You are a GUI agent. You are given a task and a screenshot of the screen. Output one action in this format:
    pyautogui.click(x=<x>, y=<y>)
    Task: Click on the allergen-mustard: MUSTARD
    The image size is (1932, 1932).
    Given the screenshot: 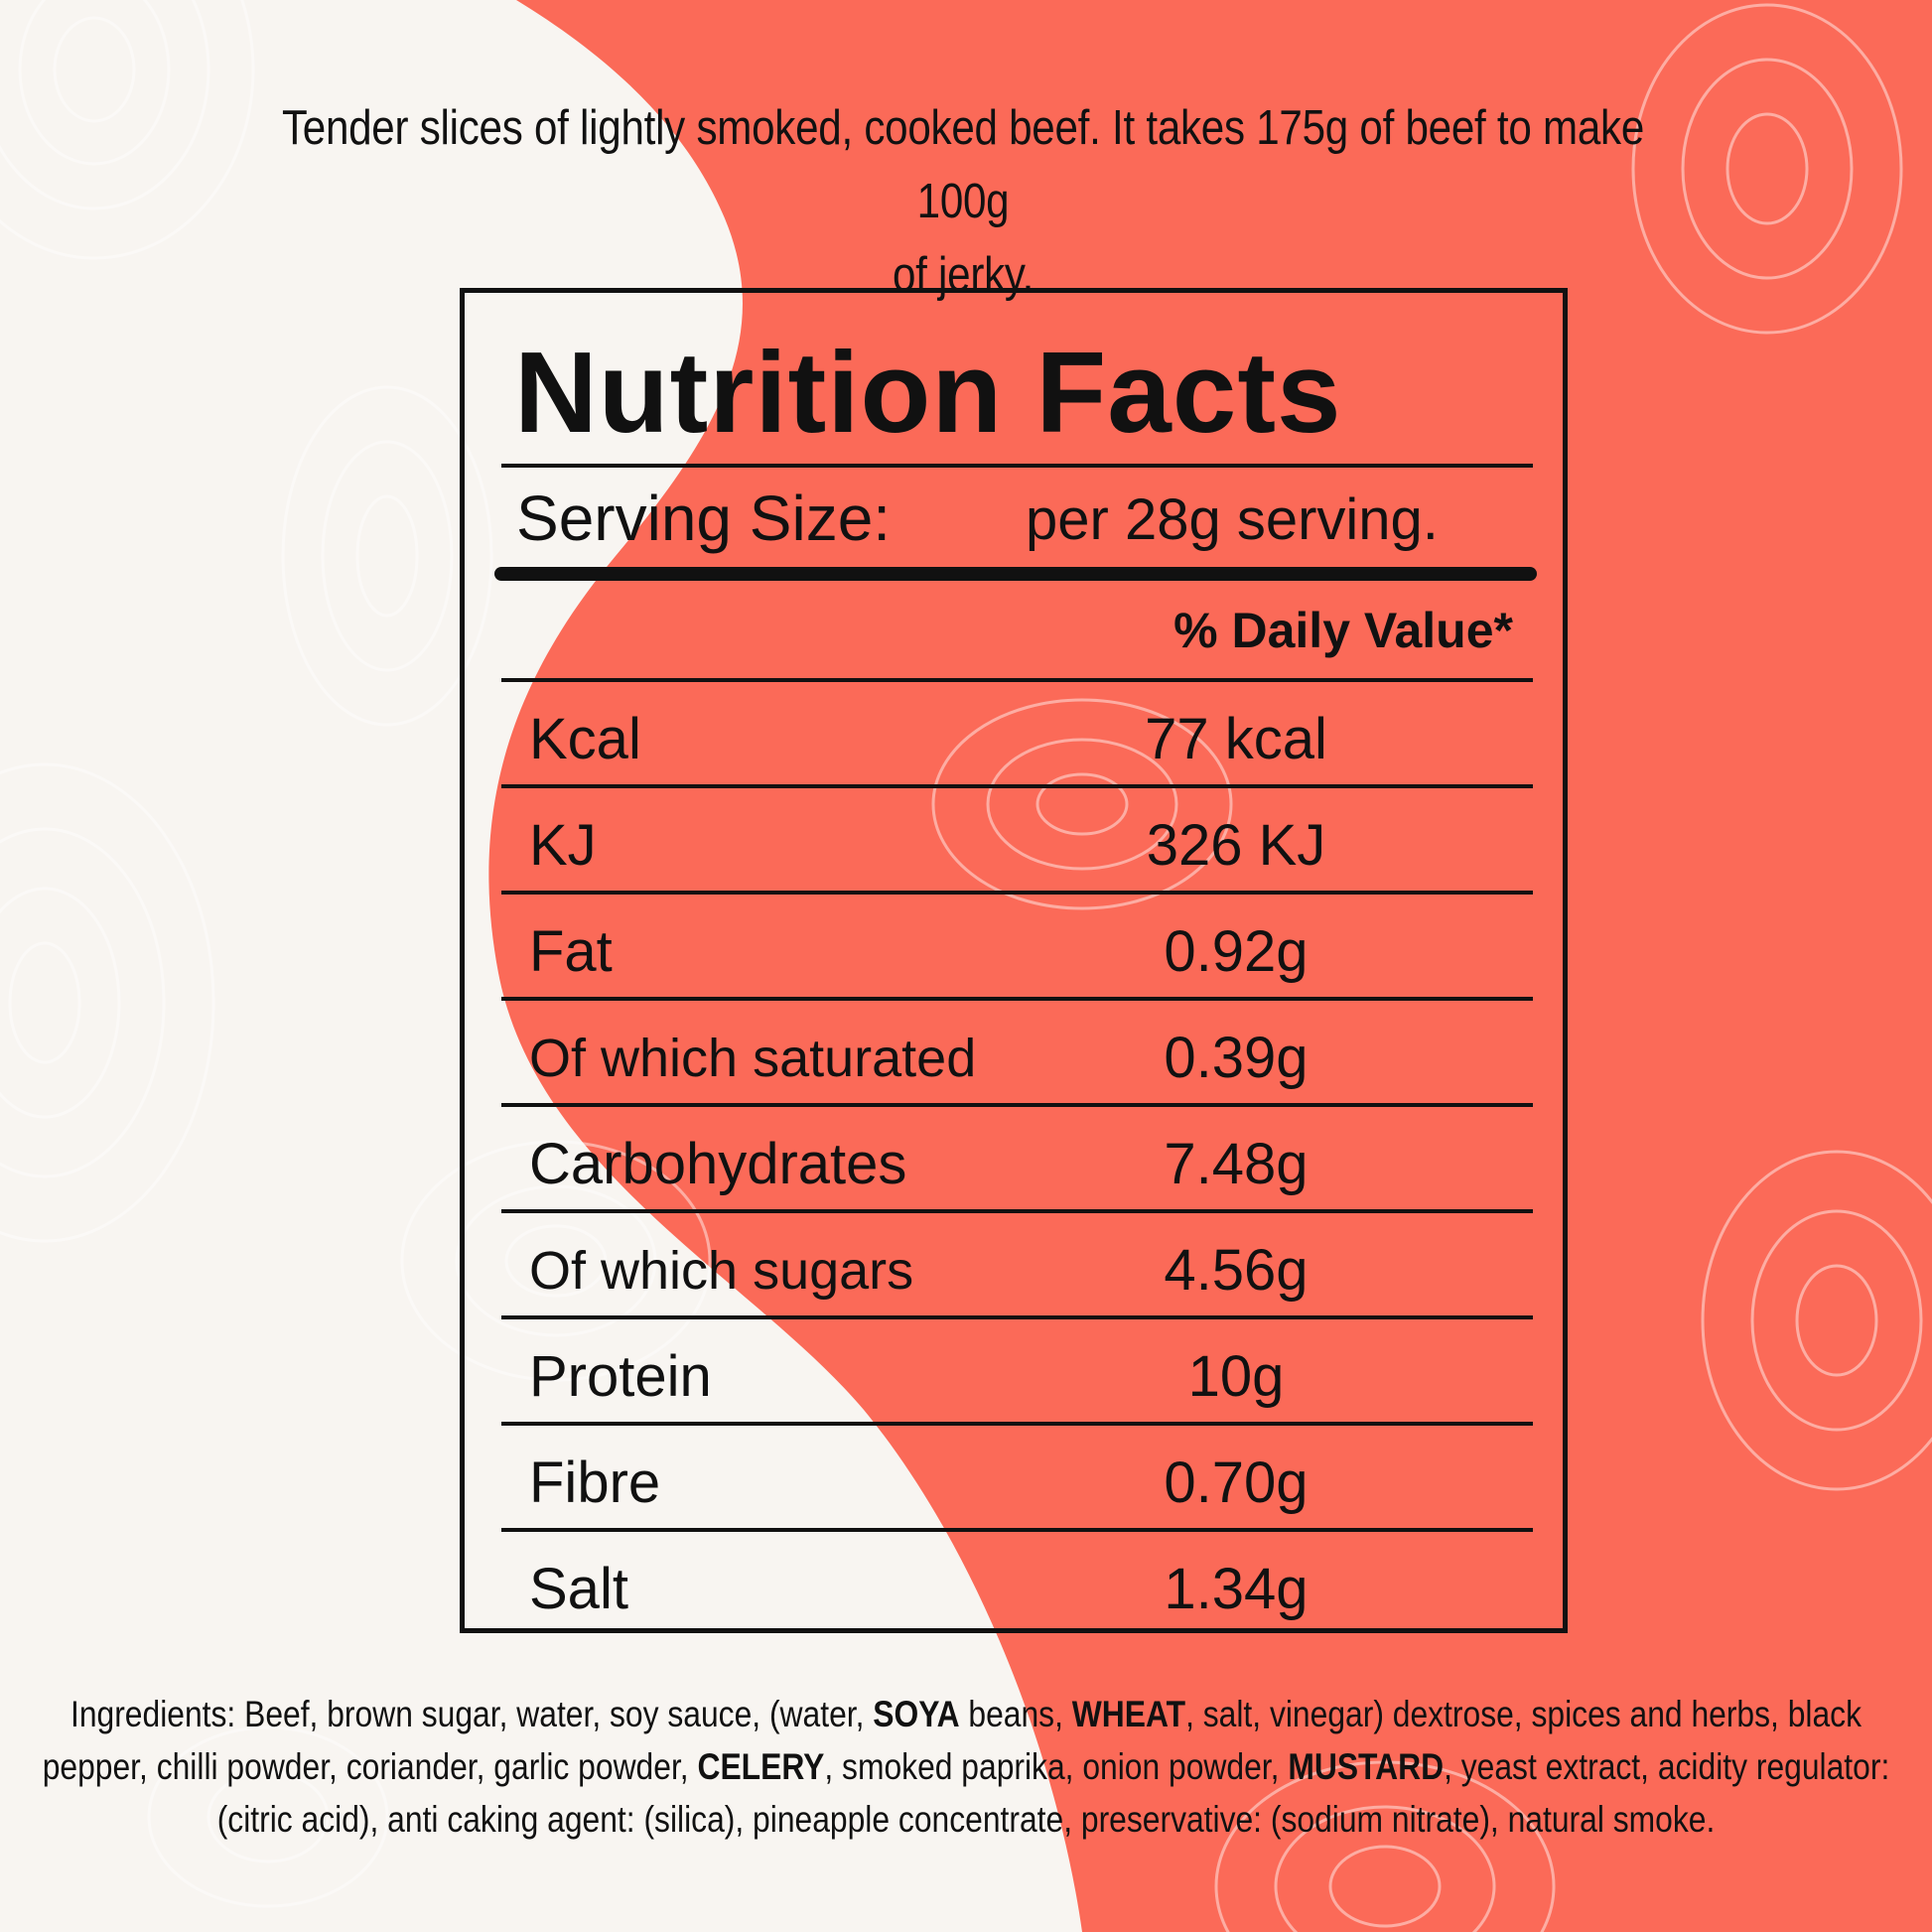 What is the action you would take?
    pyautogui.click(x=1366, y=1767)
    